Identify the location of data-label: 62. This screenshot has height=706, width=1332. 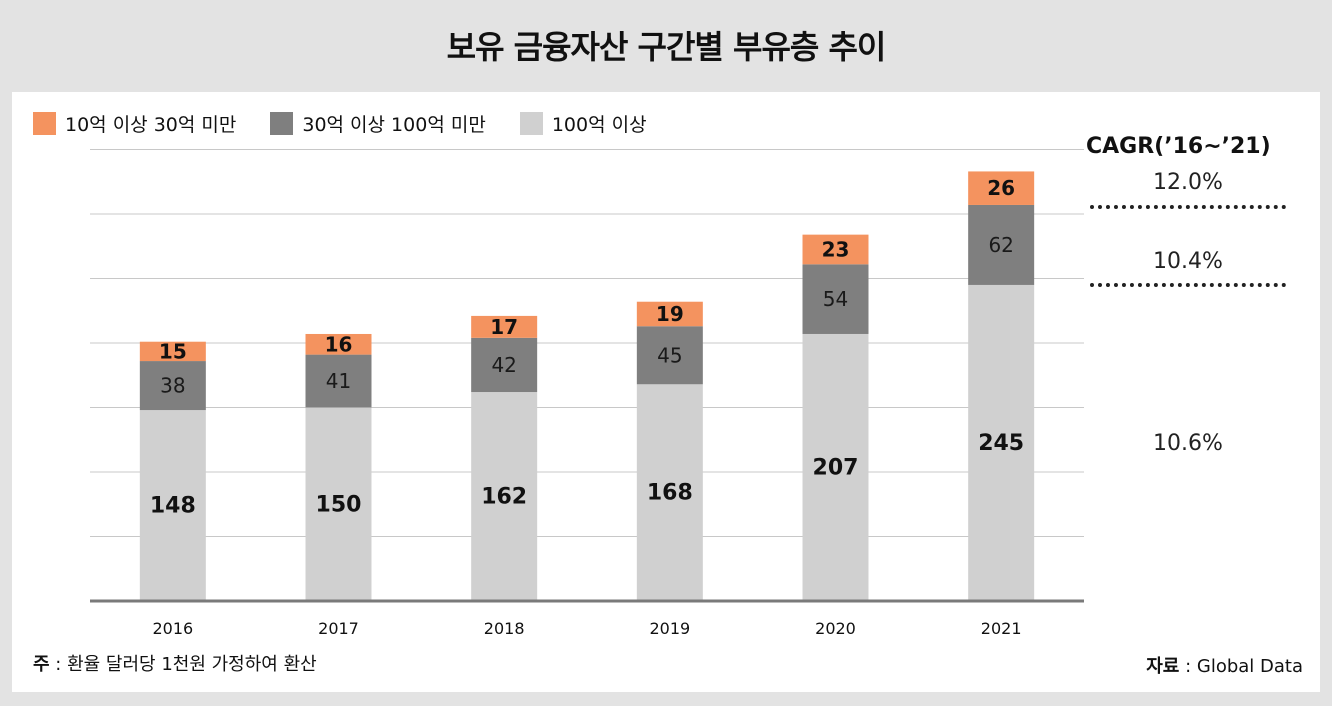
(1000, 245).